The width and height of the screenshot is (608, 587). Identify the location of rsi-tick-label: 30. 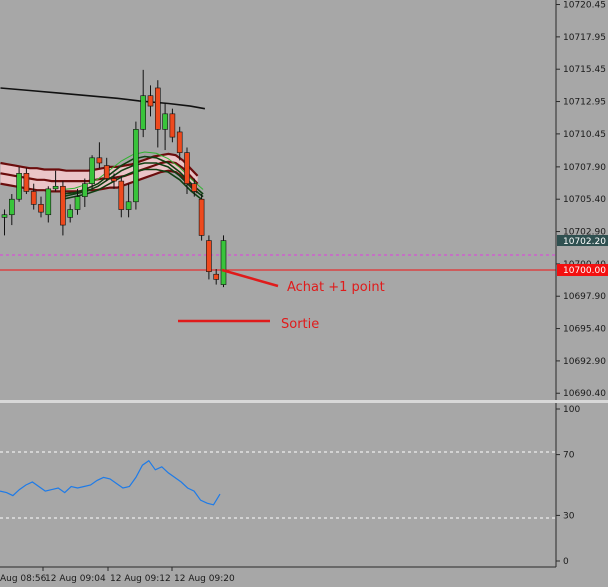
(569, 516).